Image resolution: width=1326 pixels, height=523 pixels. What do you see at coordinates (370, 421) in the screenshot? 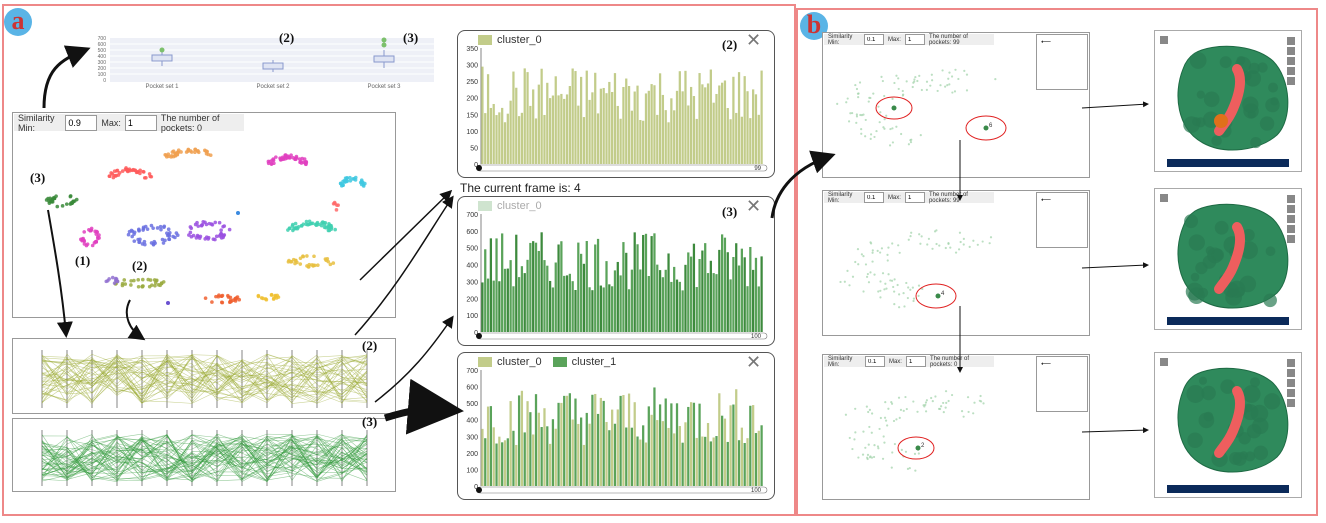
I see `pc-label-3: (3)` at bounding box center [370, 421].